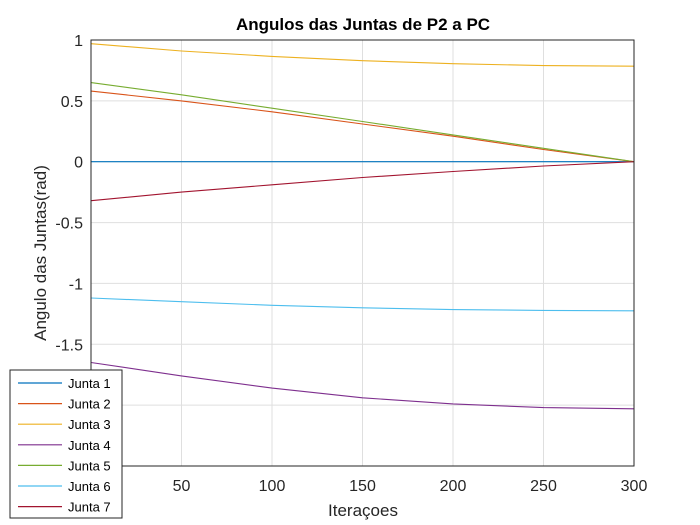 Image resolution: width=700 pixels, height=525 pixels. What do you see at coordinates (89, 486) in the screenshot?
I see `legend-label: Junta 6` at bounding box center [89, 486].